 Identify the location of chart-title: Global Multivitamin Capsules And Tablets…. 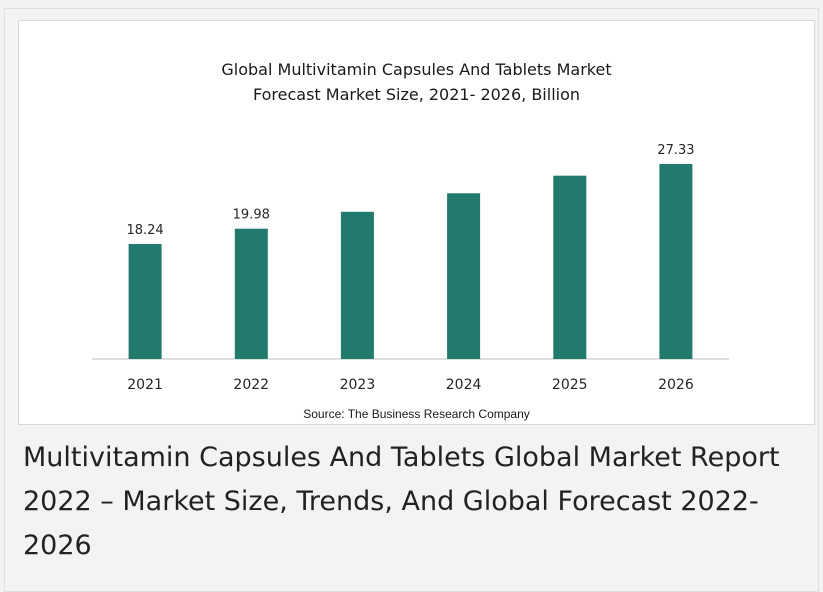
(416, 82).